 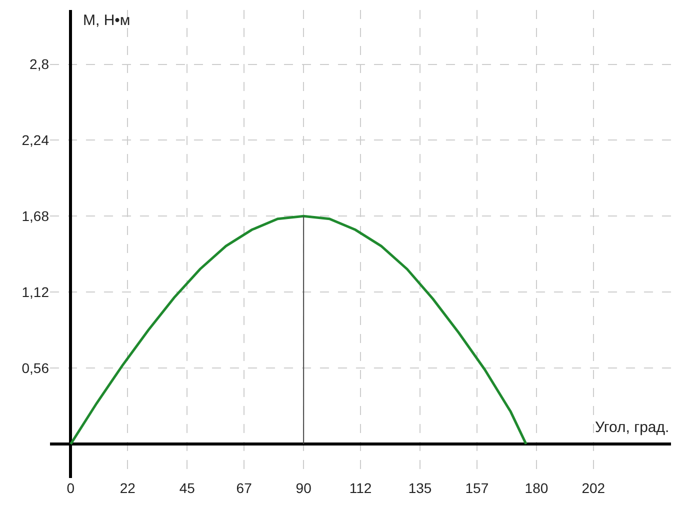 I want to click on x-tick-label: 67, so click(x=244, y=488).